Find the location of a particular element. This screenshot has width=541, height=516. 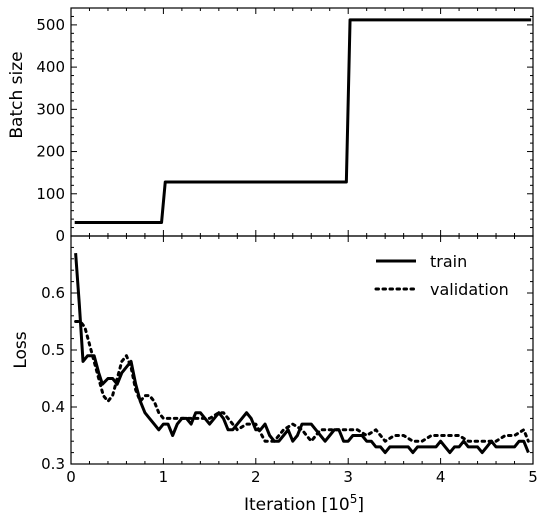

iteration-axis-label: Iteration [105] is located at coordinates (304, 503).